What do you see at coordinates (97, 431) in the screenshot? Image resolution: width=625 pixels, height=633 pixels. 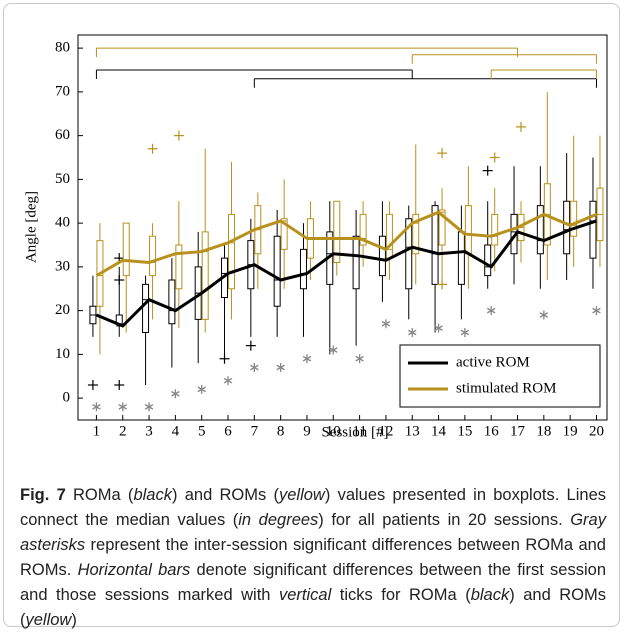 I see `x-tick-label: 1` at bounding box center [97, 431].